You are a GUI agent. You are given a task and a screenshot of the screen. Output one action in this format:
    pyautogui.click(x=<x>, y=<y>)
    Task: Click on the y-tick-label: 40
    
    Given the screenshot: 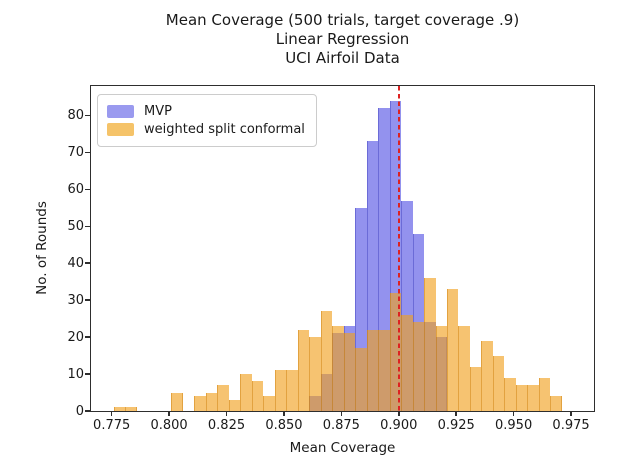 What is the action you would take?
    pyautogui.click(x=75, y=263)
    